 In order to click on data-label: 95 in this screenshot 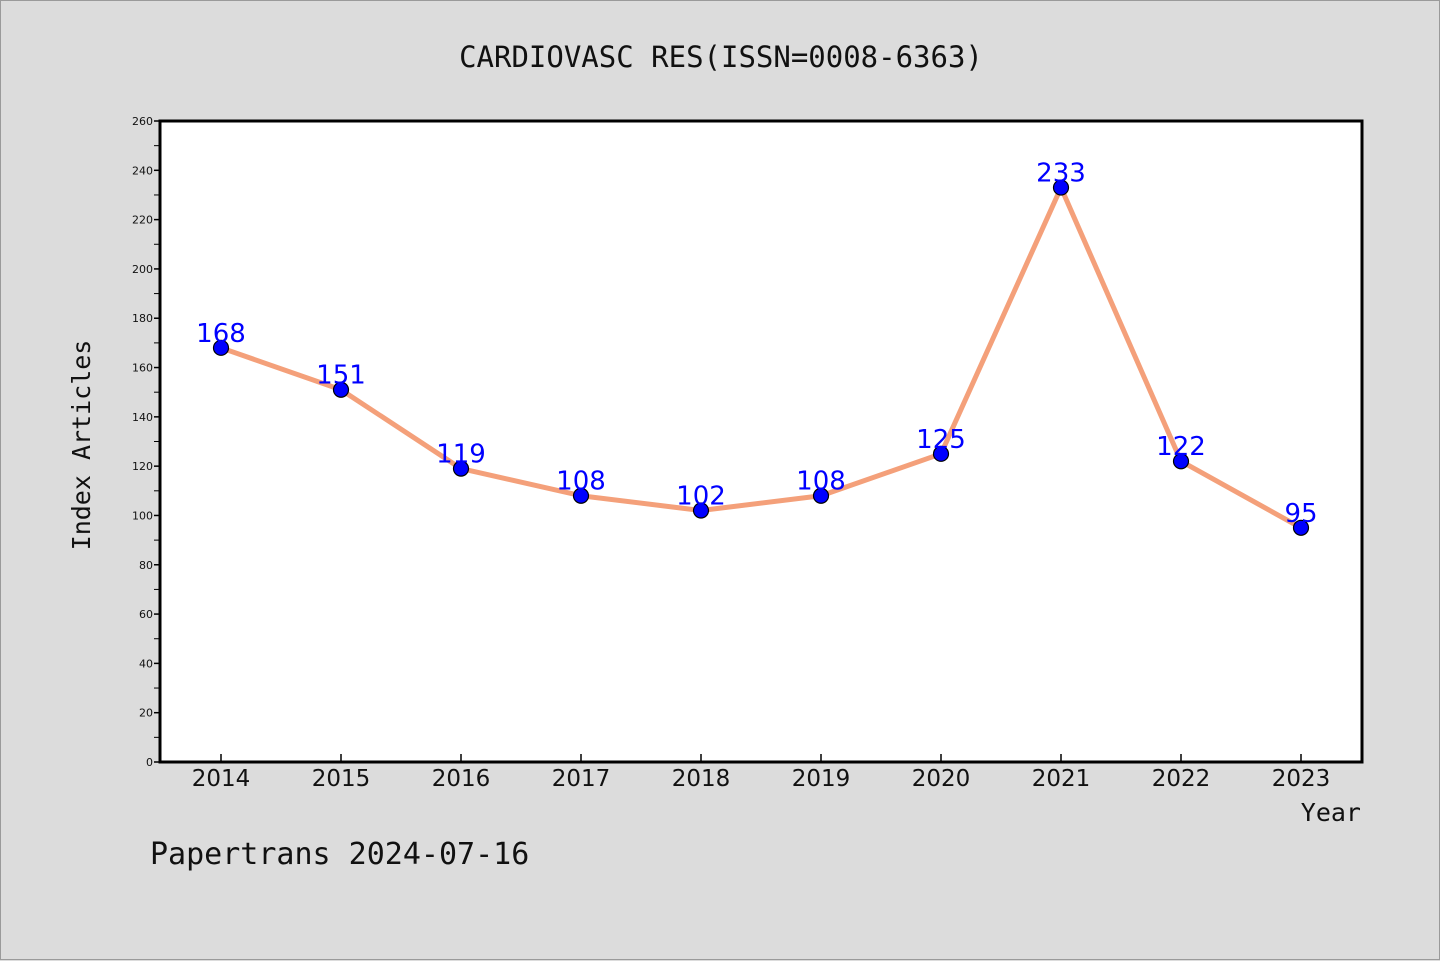, I will do `click(1300, 514)`.